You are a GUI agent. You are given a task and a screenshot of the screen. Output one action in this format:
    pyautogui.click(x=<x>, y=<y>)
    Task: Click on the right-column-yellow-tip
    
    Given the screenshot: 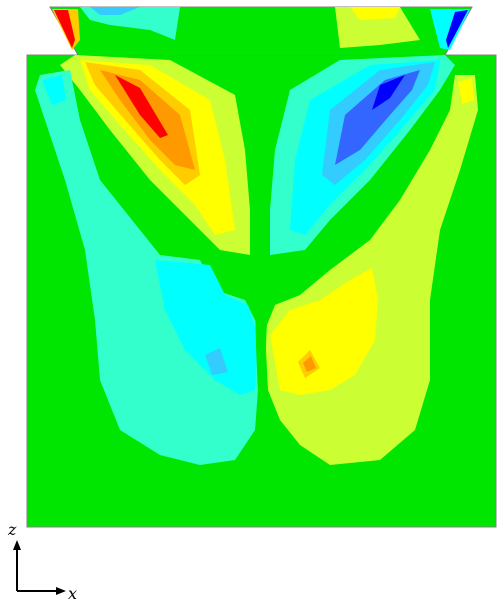 What is the action you would take?
    pyautogui.click(x=466, y=91)
    